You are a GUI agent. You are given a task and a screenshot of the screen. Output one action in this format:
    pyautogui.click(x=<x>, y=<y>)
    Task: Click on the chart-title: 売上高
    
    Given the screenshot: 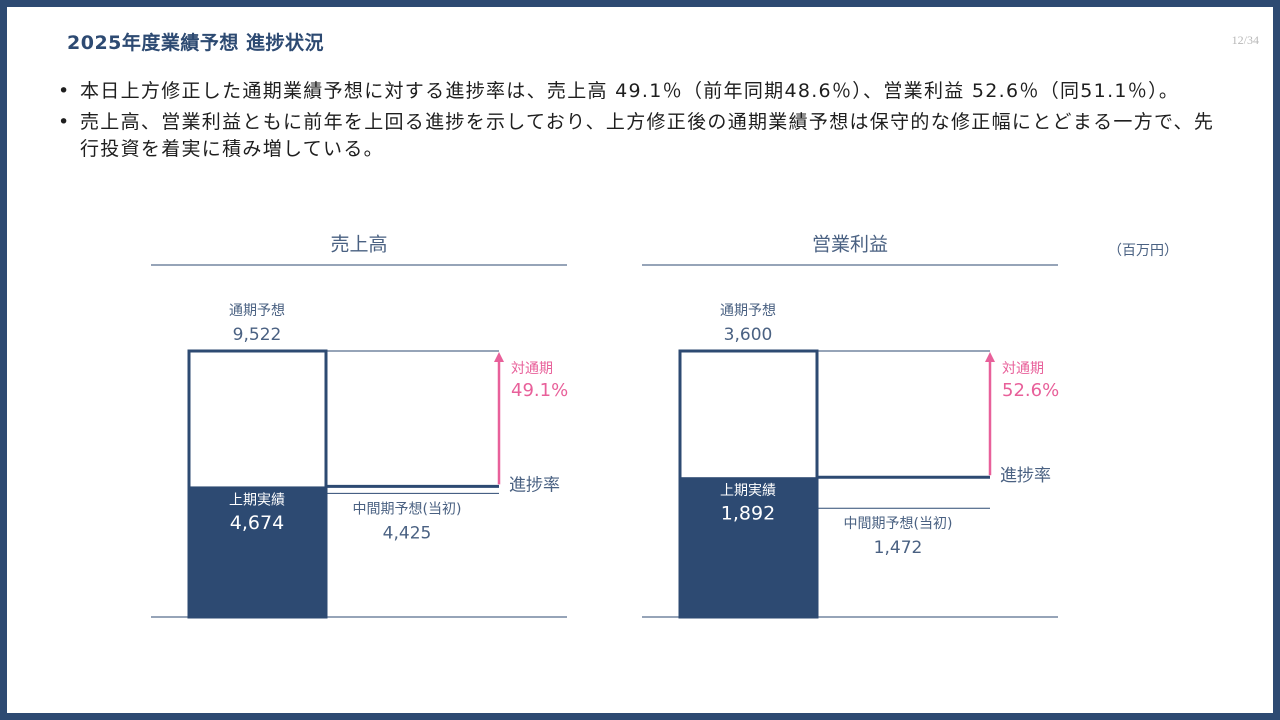 What is the action you would take?
    pyautogui.click(x=358, y=245)
    